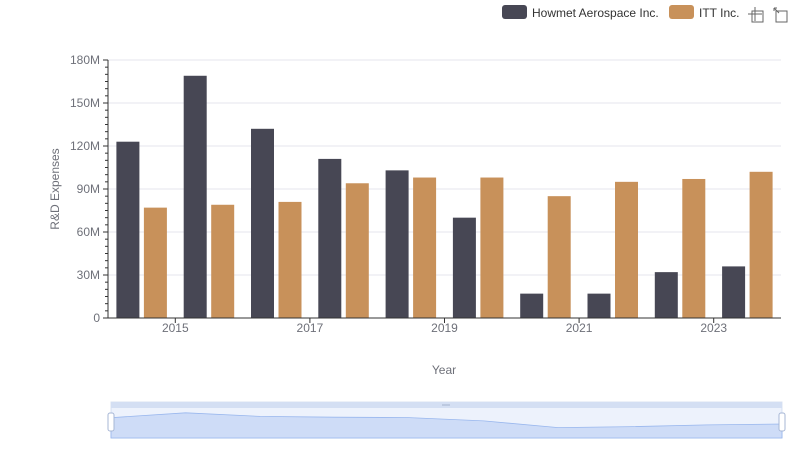  Describe the element at coordinates (128, 229) in the screenshot. I see `bar-howmet-2014` at that location.